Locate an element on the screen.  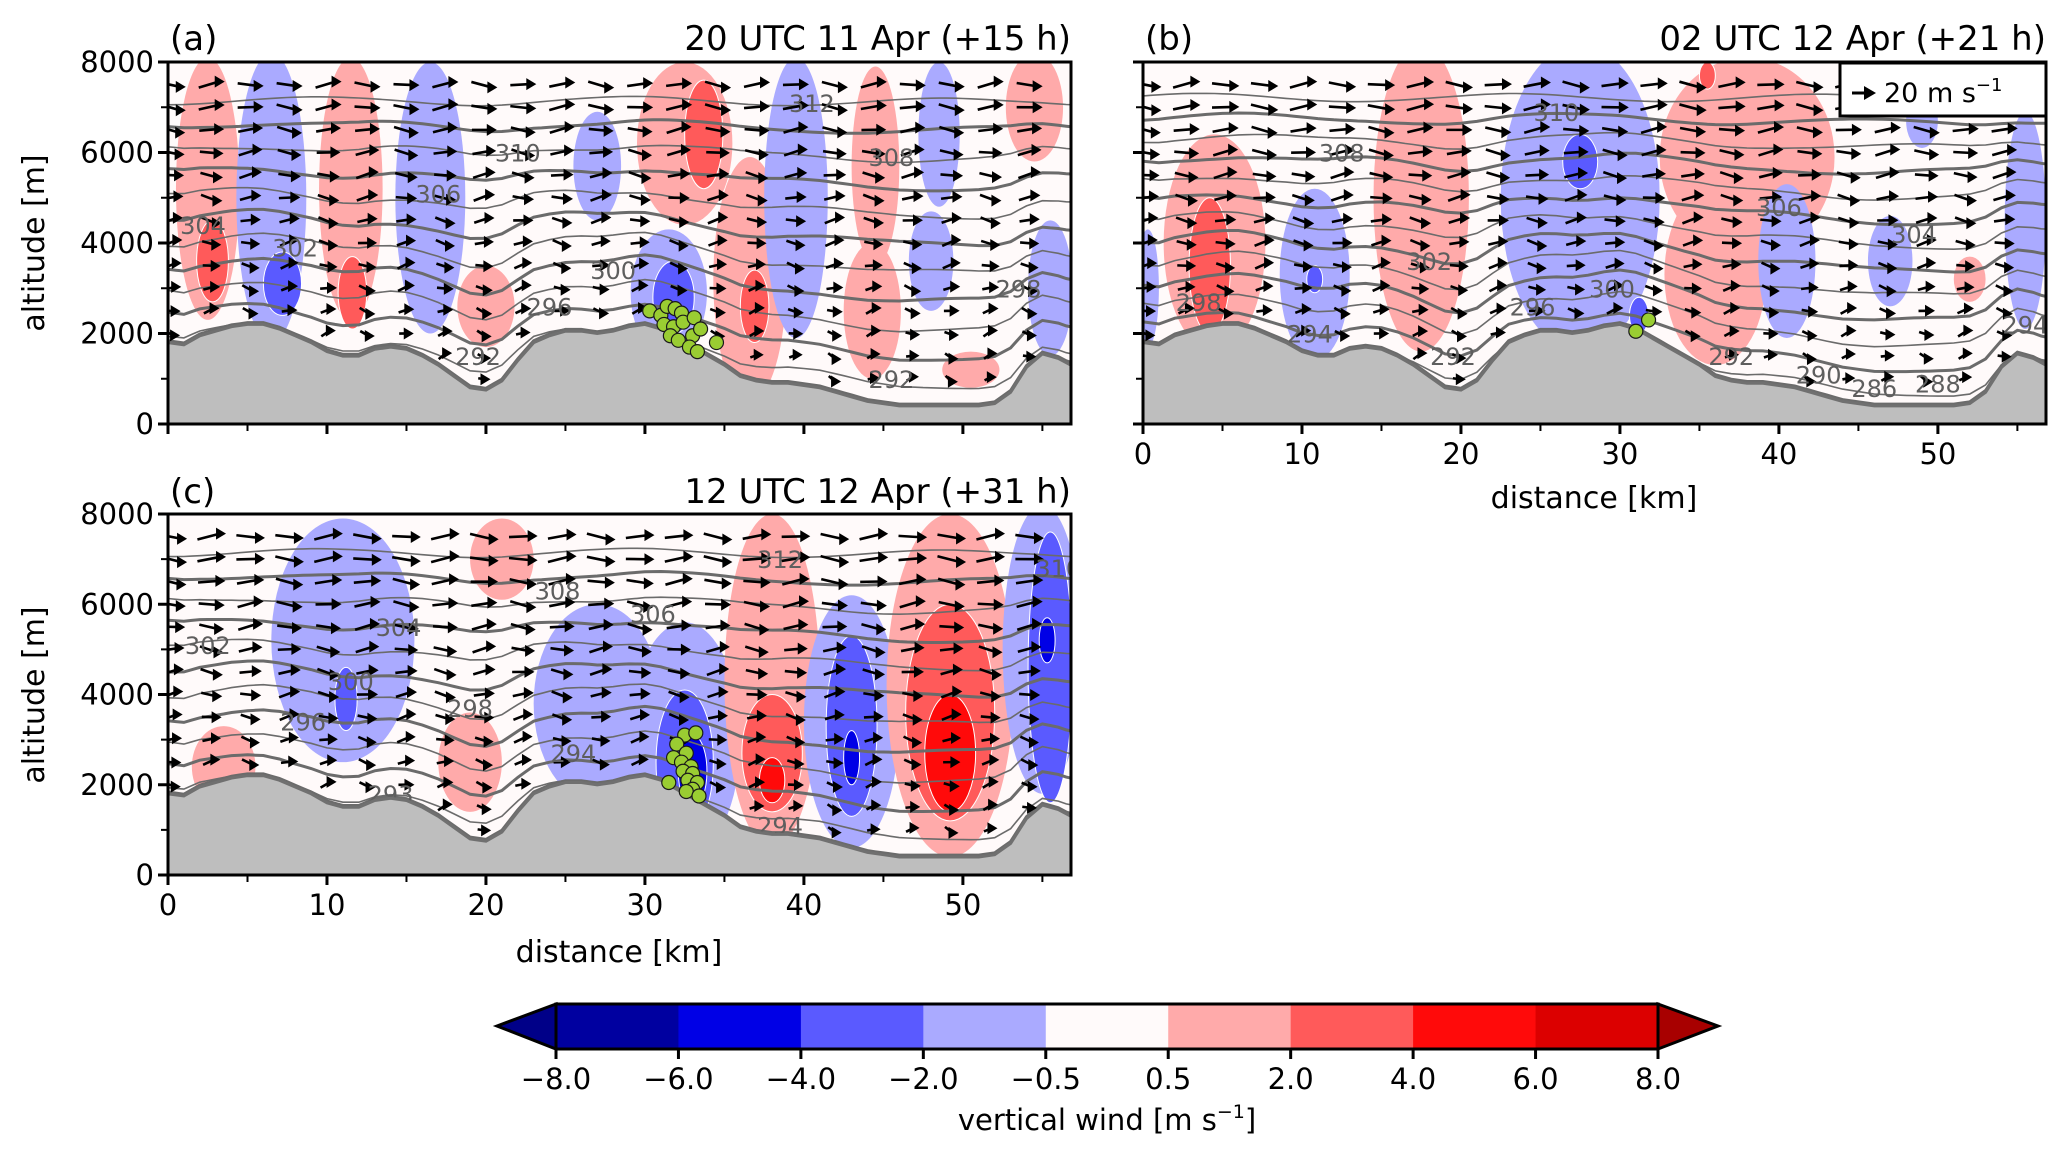
observation-dot is located at coordinates (696, 733).